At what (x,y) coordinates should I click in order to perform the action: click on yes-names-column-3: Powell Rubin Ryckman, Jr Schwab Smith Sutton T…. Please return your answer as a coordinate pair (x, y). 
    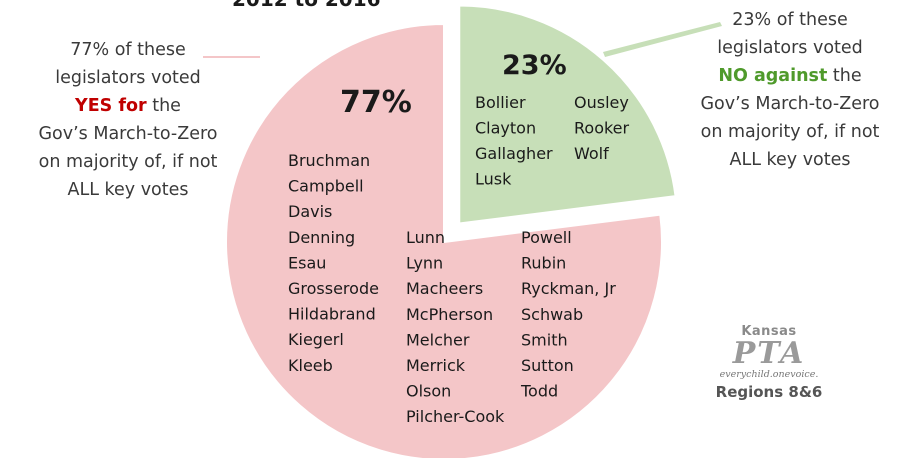
    Looking at the image, I should click on (568, 314).